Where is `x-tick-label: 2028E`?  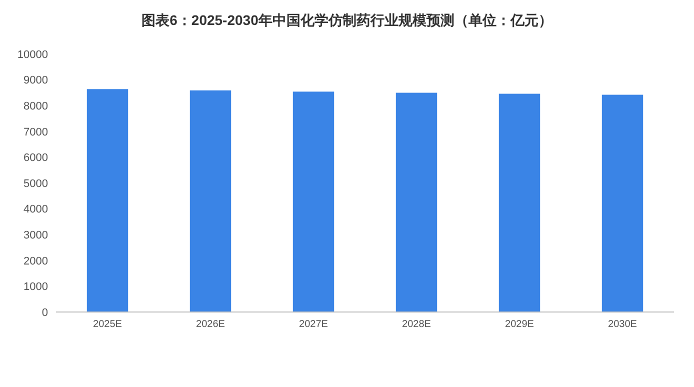 x-tick-label: 2028E is located at coordinates (417, 324).